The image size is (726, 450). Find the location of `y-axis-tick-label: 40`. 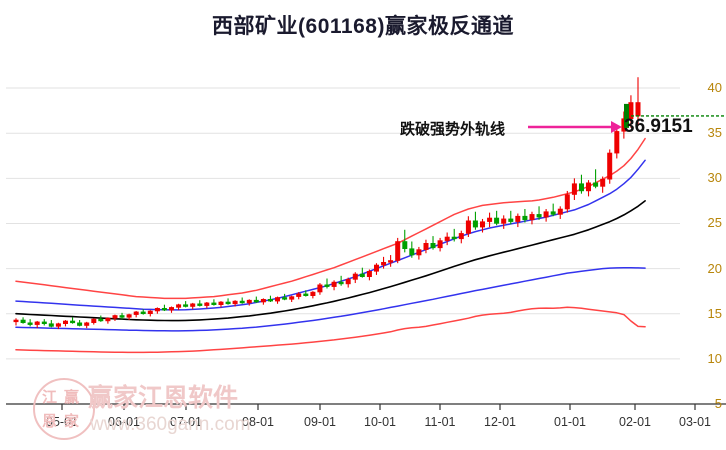

y-axis-tick-label: 40 is located at coordinates (714, 88).